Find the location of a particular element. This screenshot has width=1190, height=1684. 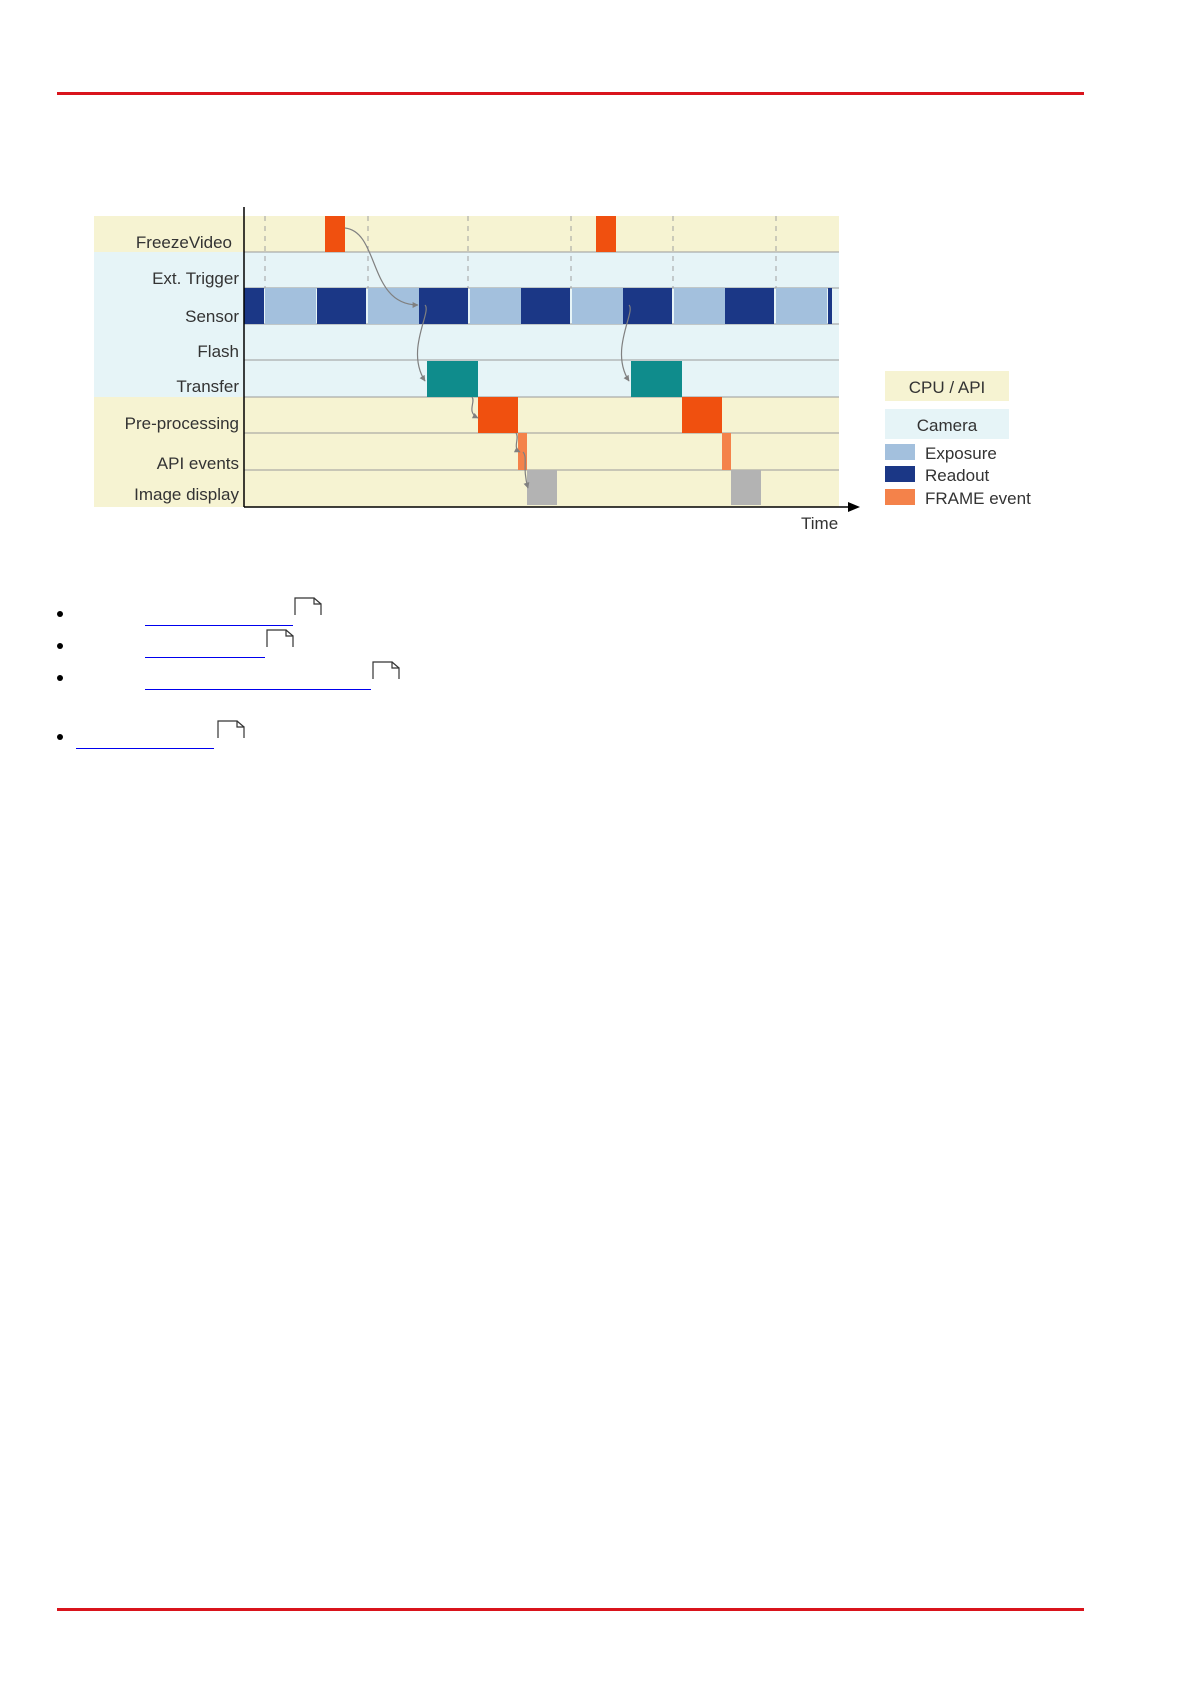

sensor-timeline is located at coordinates (538, 306).